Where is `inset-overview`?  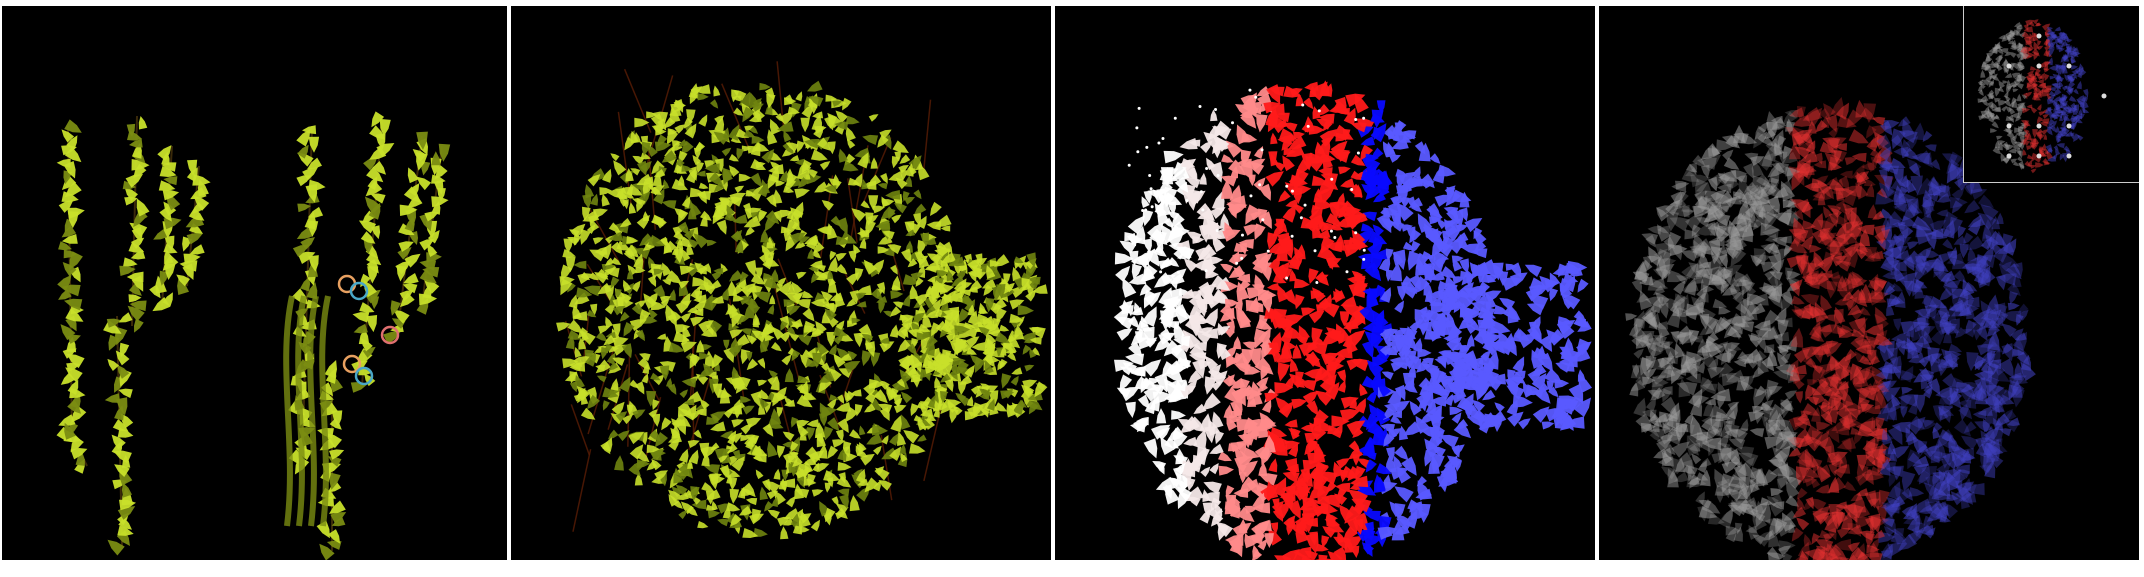
inset-overview is located at coordinates (2051, 94).